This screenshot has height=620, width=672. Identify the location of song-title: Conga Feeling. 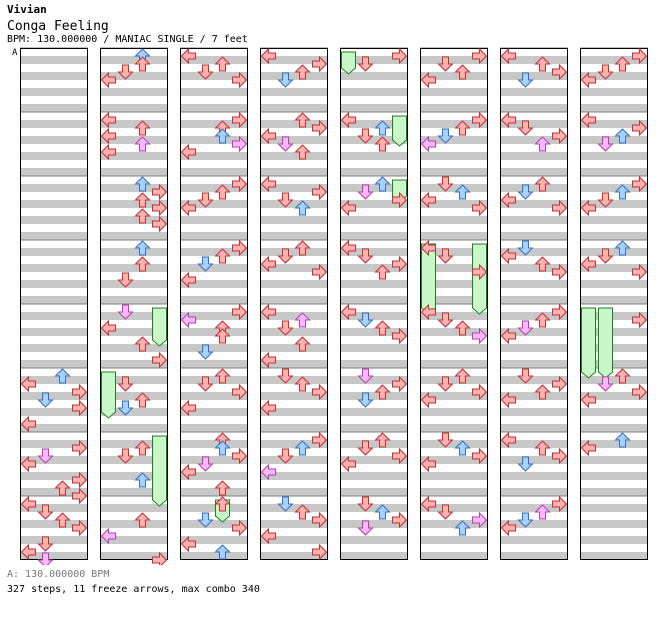
(58, 26).